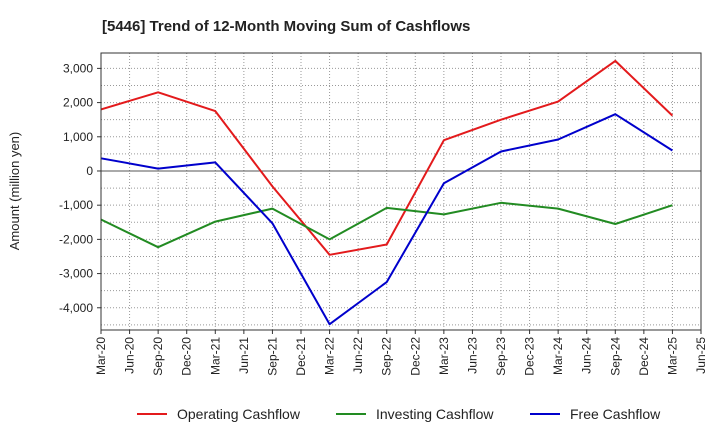 Image resolution: width=720 pixels, height=440 pixels. I want to click on y-tick-label: -3,000, so click(76, 274).